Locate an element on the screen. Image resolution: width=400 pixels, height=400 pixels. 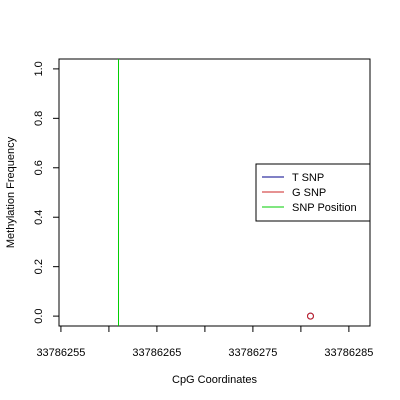
y-tick-label: 0.2 is located at coordinates (39, 266).